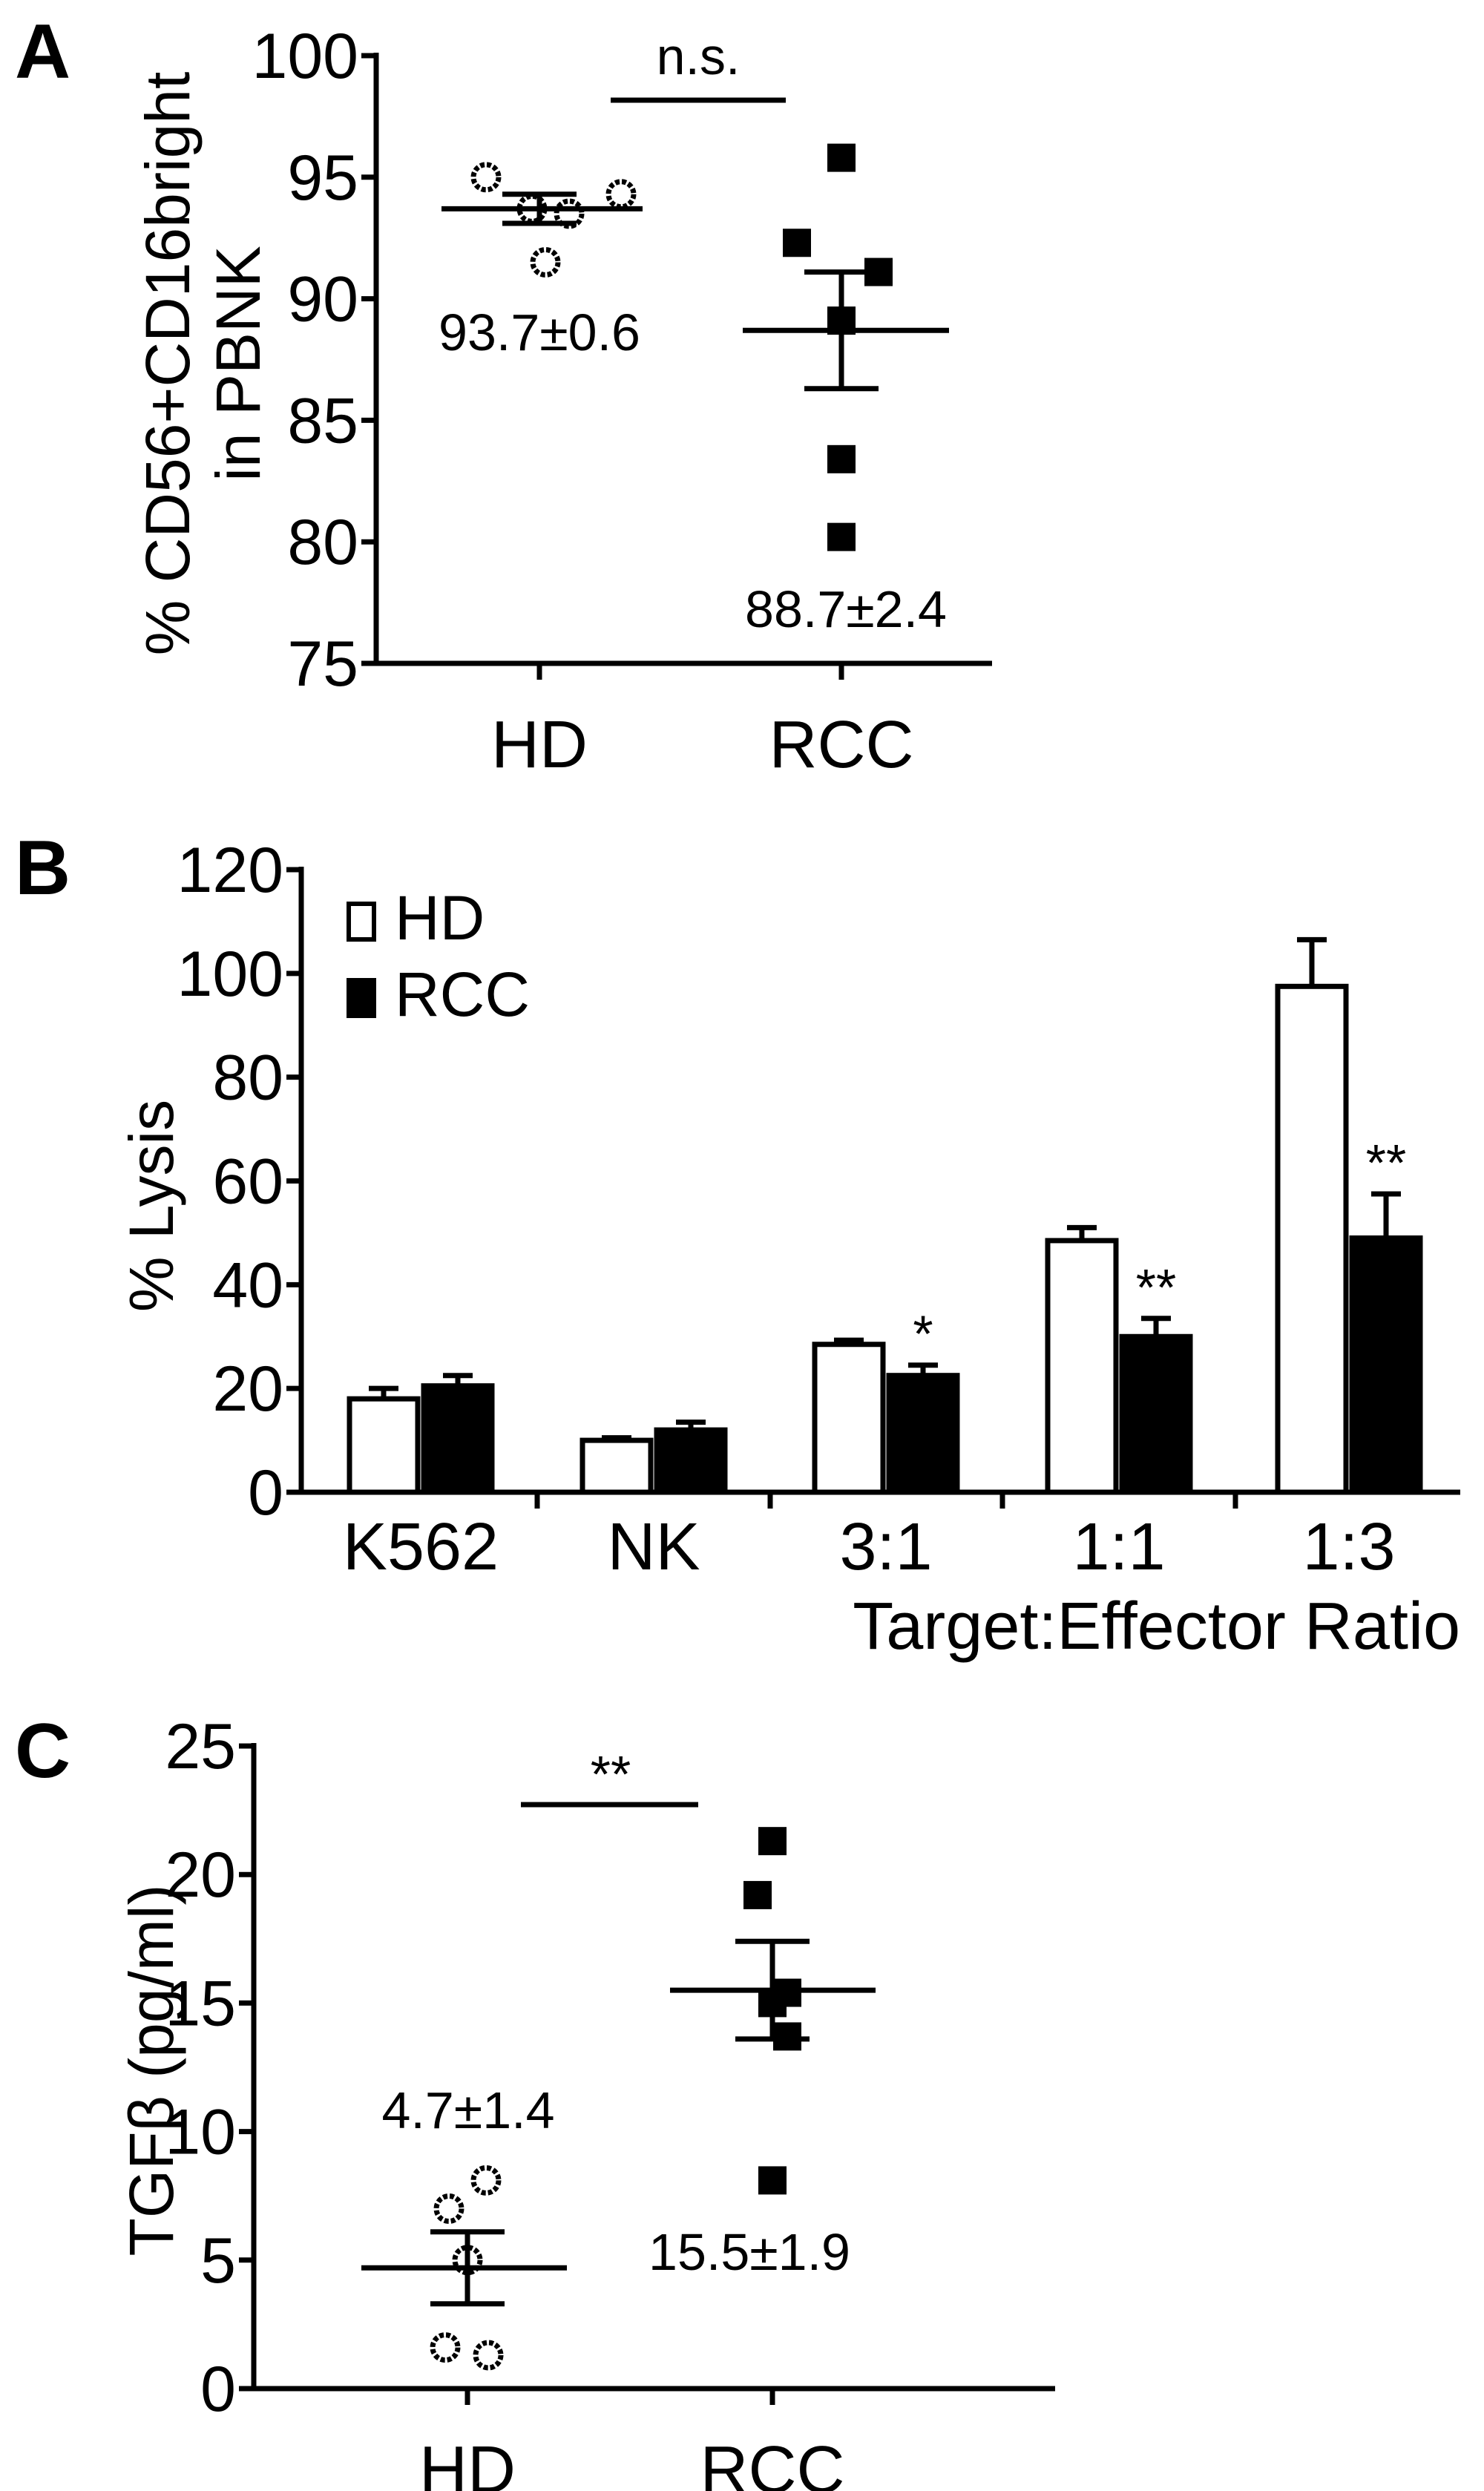 This screenshot has width=1484, height=2491. Describe the element at coordinates (749, 2252) in the screenshot. I see `mean-sem-label-RCC: 15.5±1.9` at that location.